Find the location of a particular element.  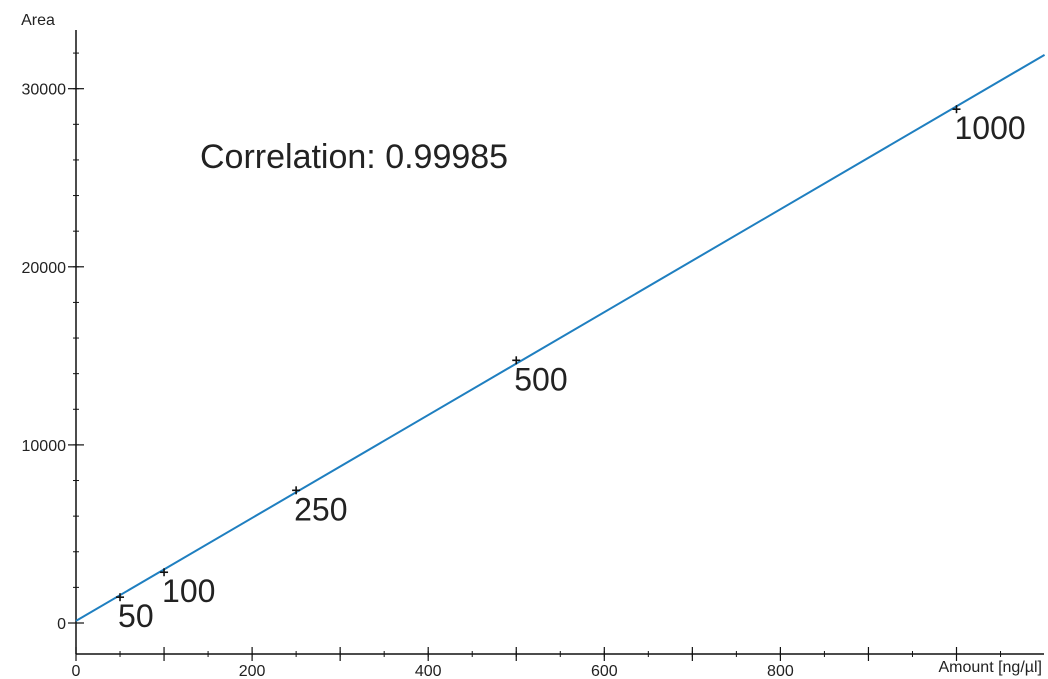

data-point: 100 is located at coordinates (187, 588).